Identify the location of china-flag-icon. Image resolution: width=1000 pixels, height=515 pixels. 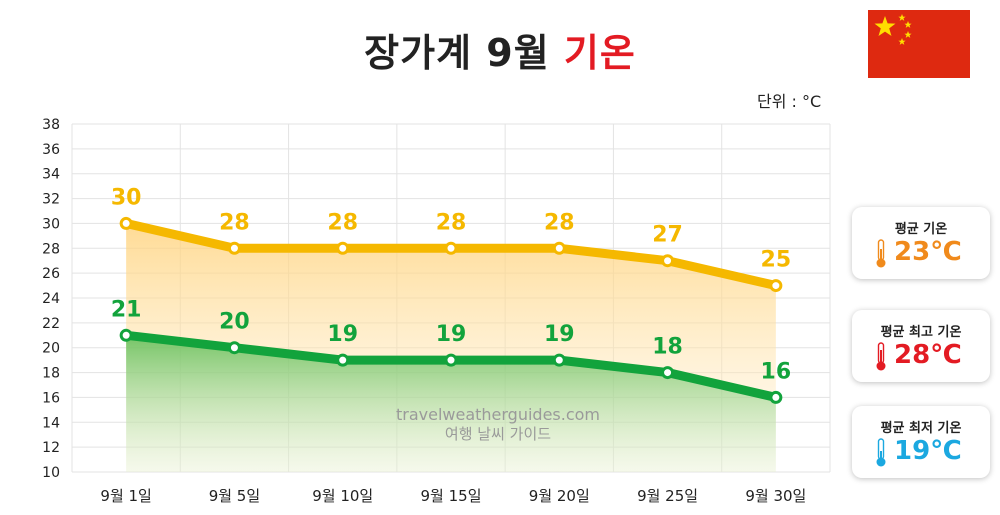
(919, 44).